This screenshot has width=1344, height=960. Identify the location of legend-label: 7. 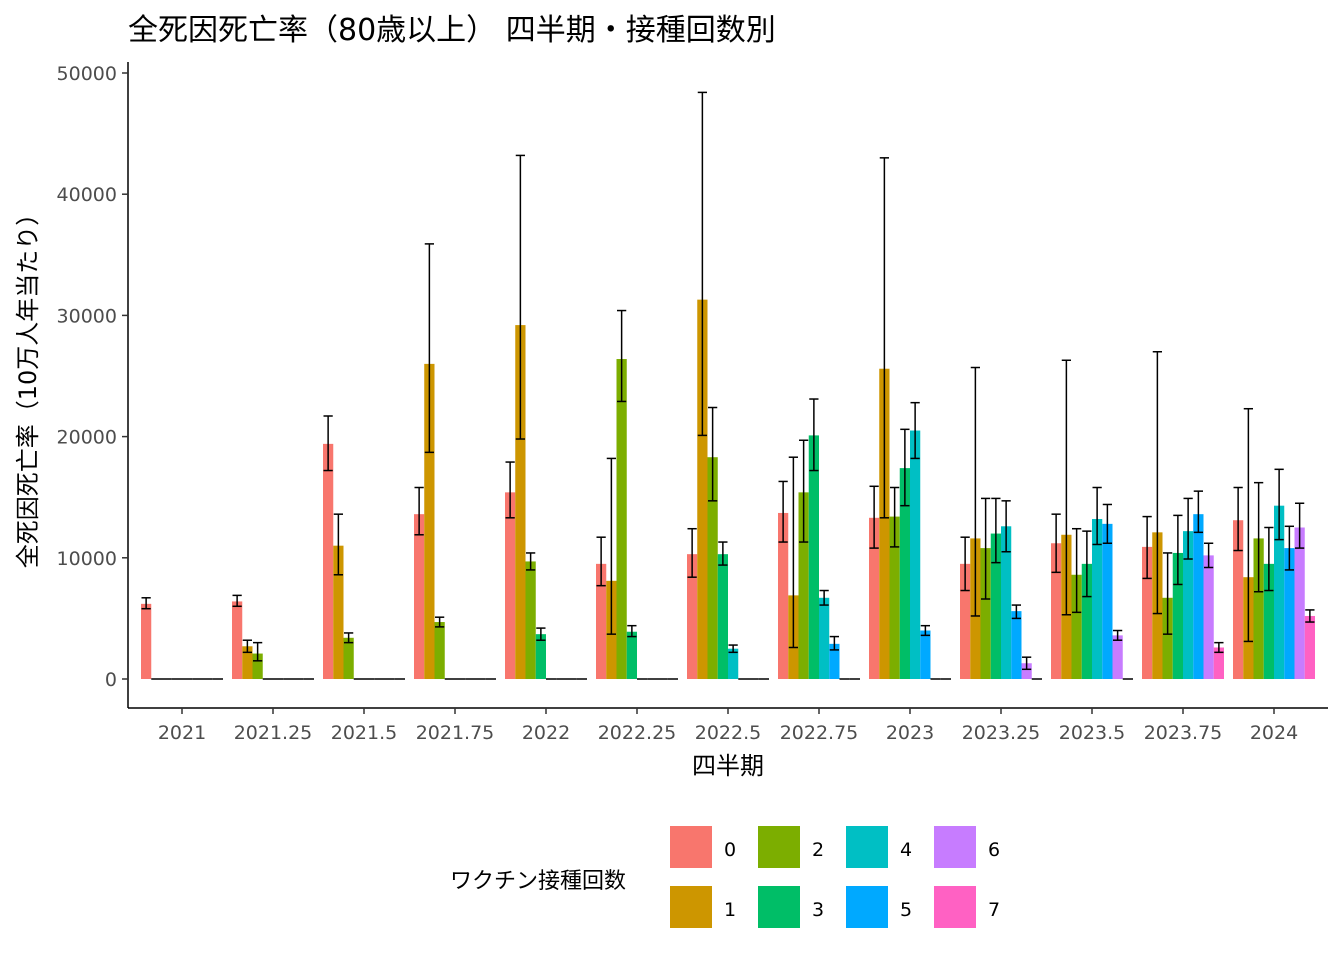
(994, 910).